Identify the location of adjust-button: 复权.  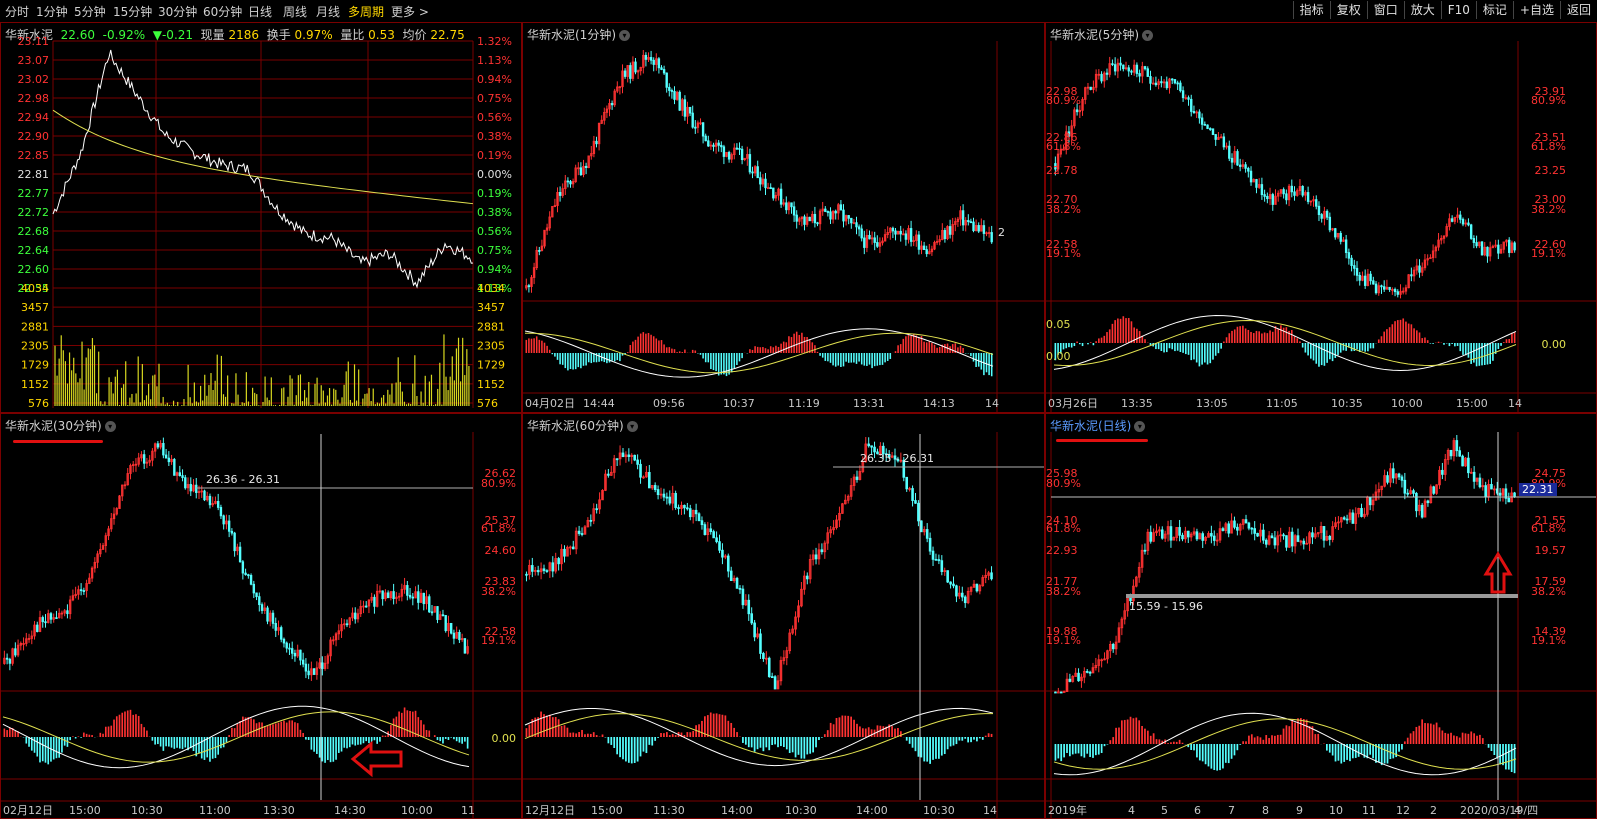
(1348, 10).